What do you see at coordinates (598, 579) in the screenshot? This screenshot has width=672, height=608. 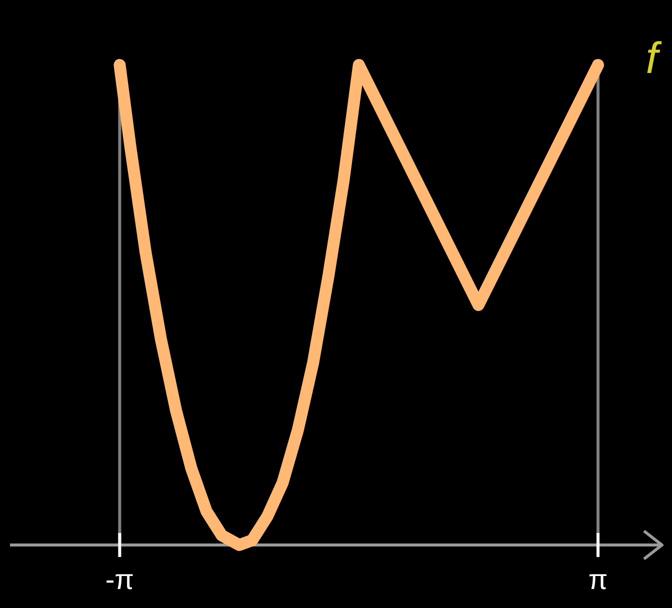 I see `x-tick-label: π` at bounding box center [598, 579].